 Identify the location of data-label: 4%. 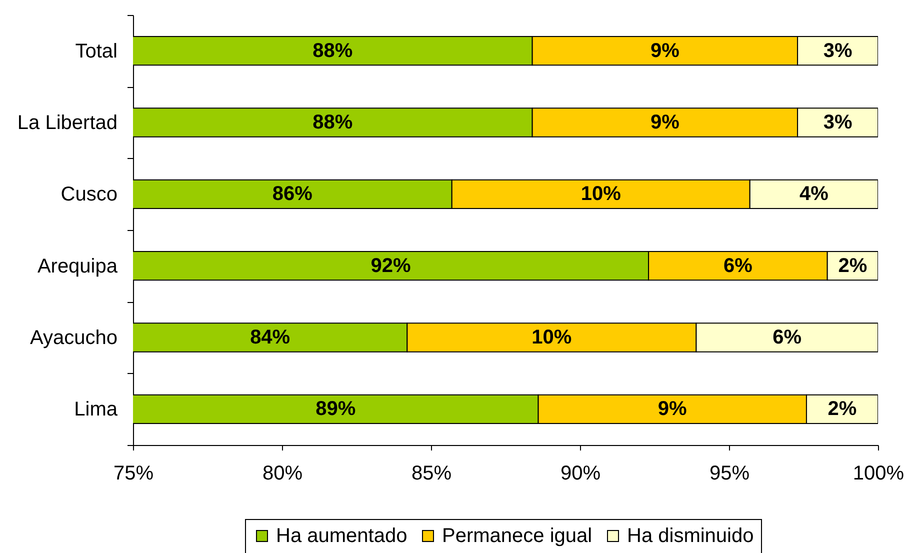
(814, 194).